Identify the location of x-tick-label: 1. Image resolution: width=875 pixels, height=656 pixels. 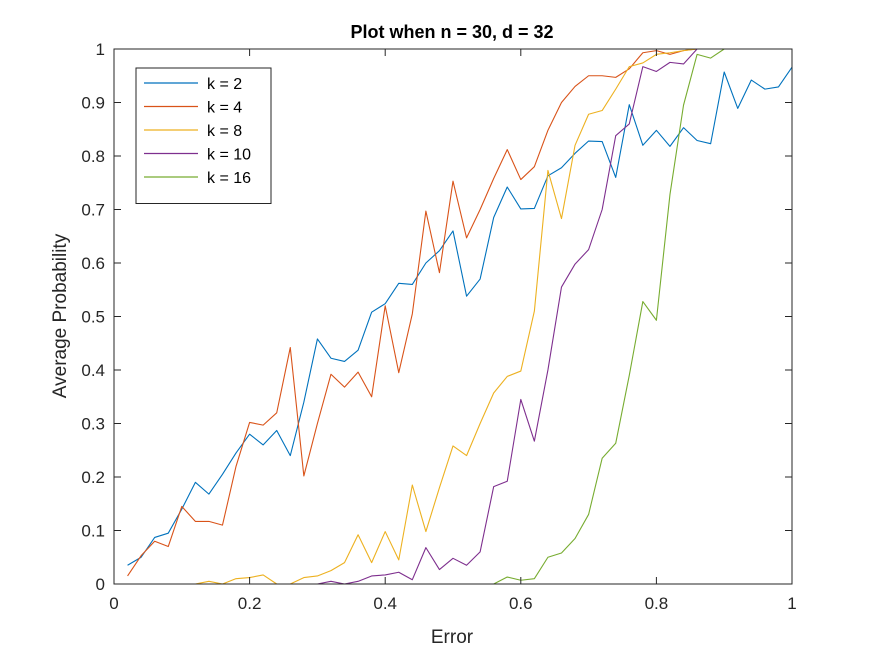
(791, 603).